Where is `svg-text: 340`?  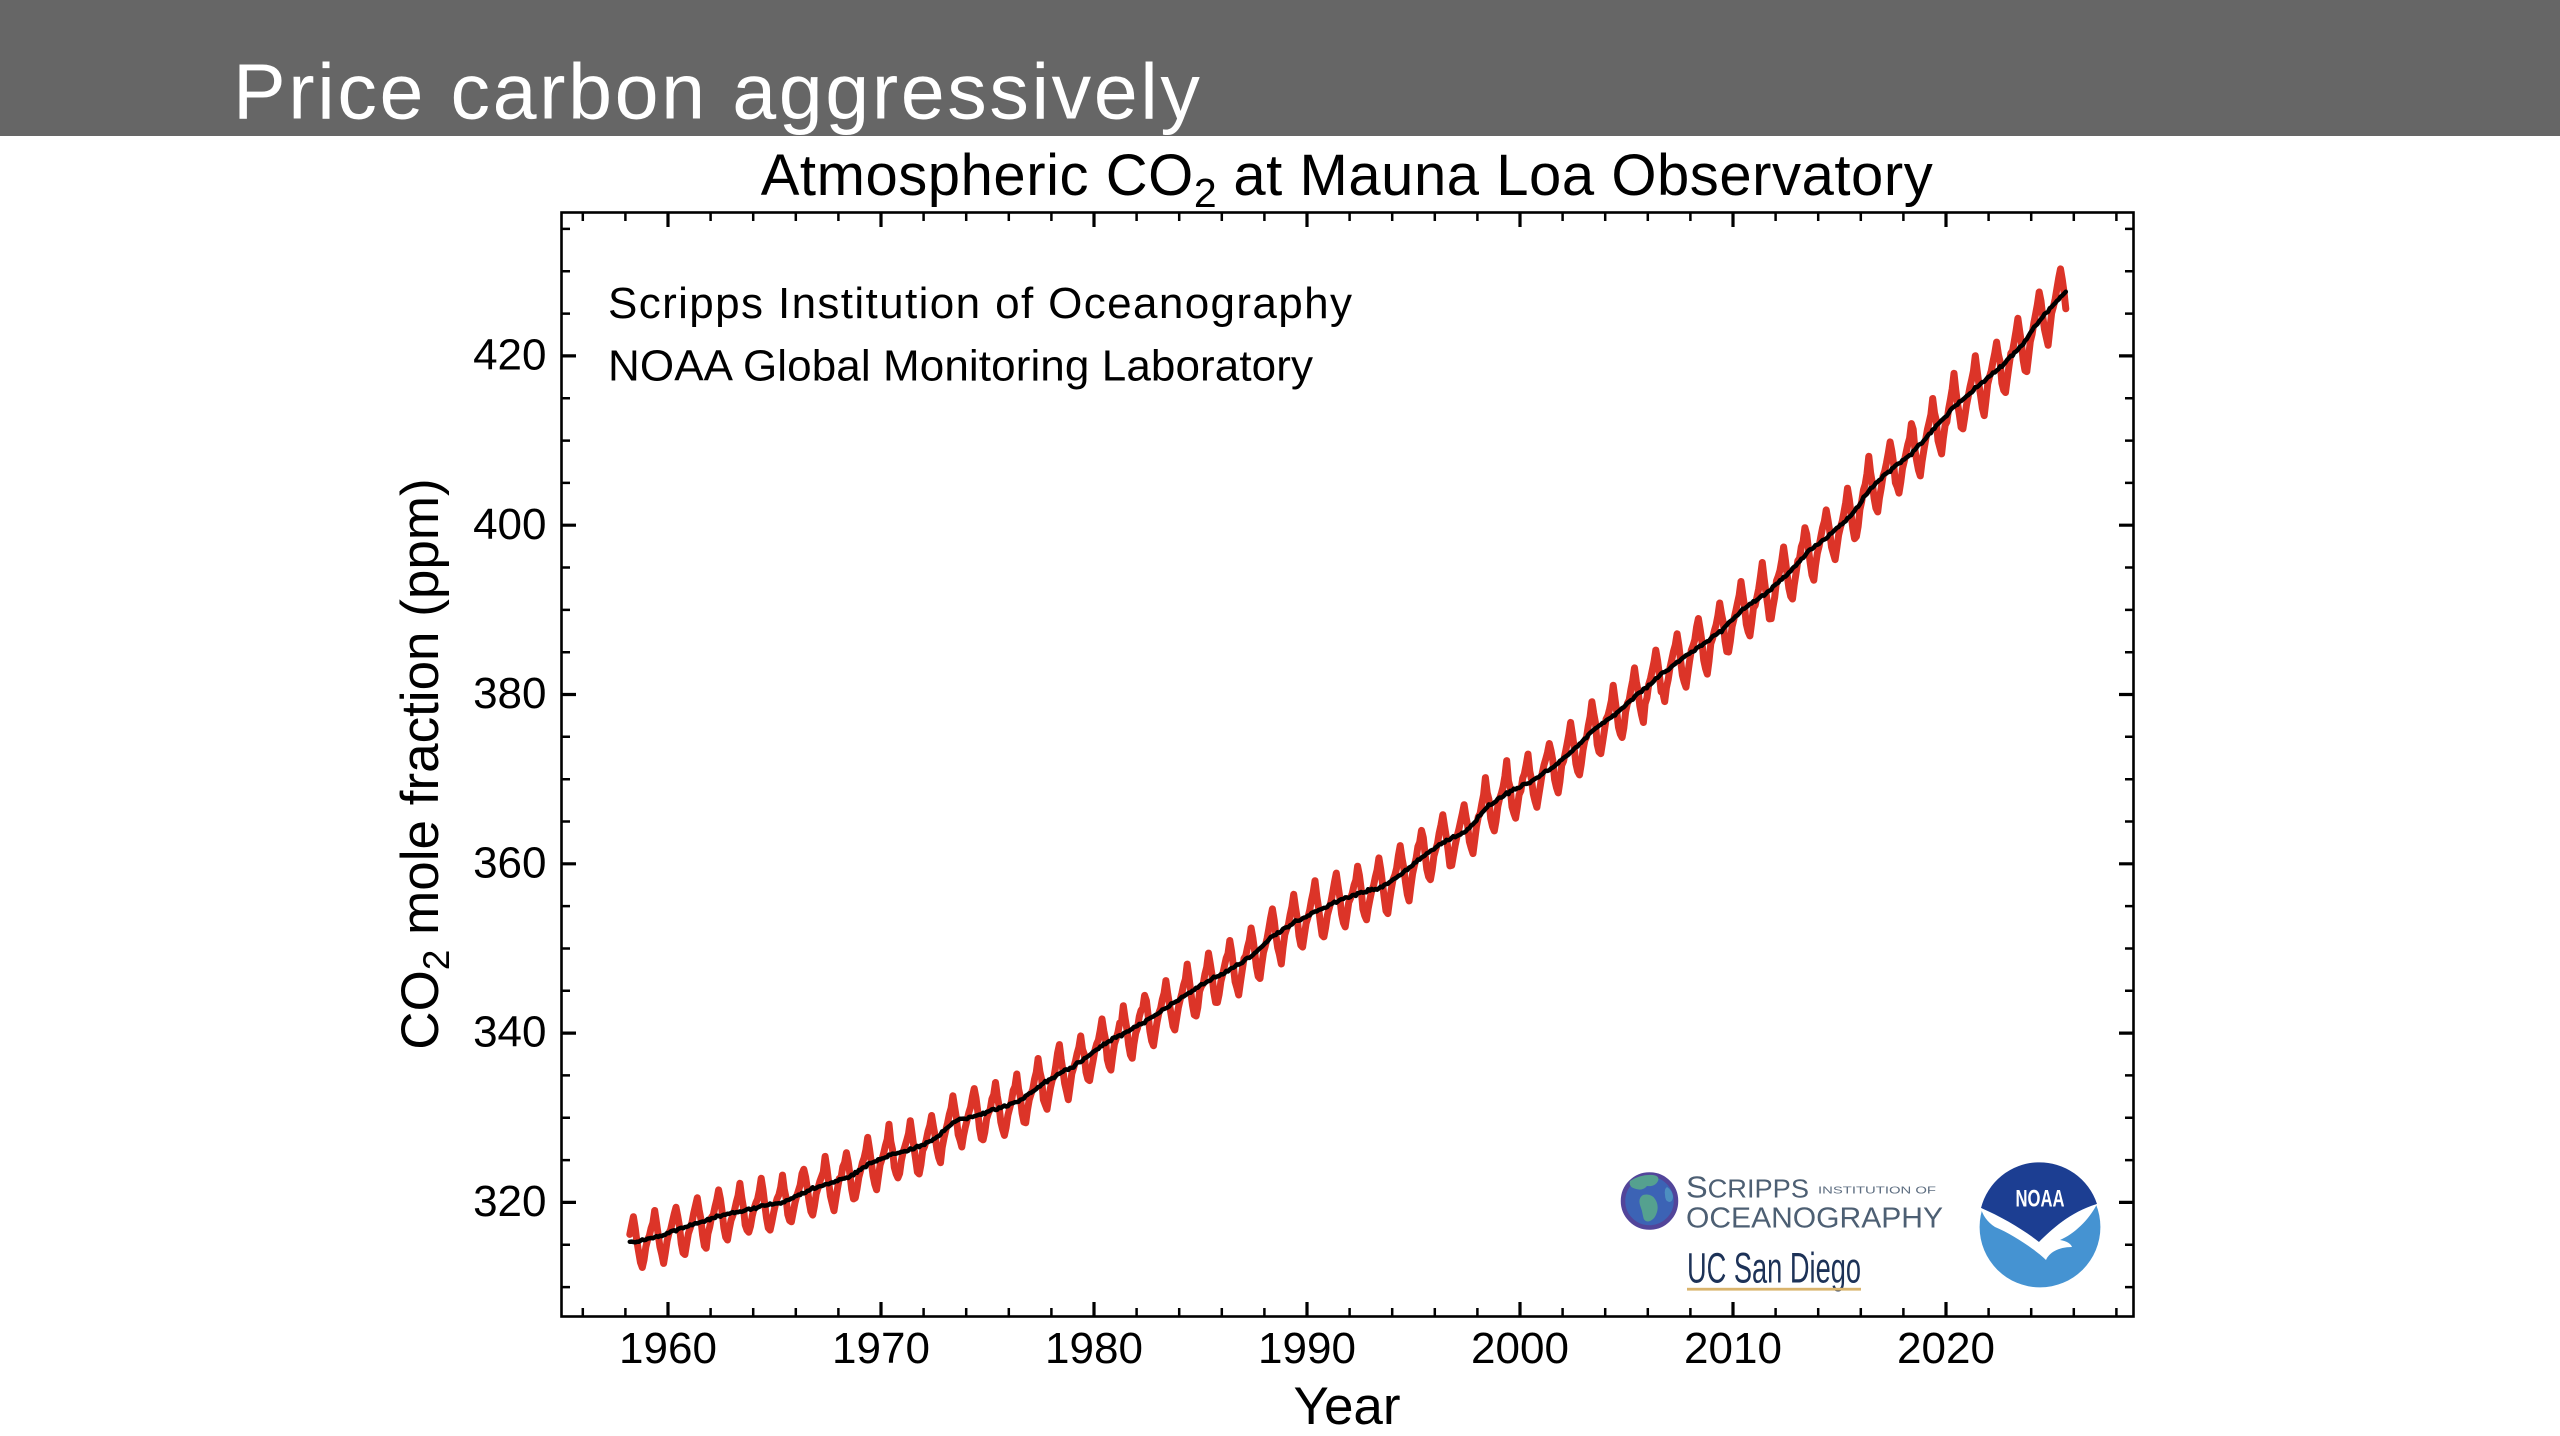 svg-text: 340 is located at coordinates (509, 1032).